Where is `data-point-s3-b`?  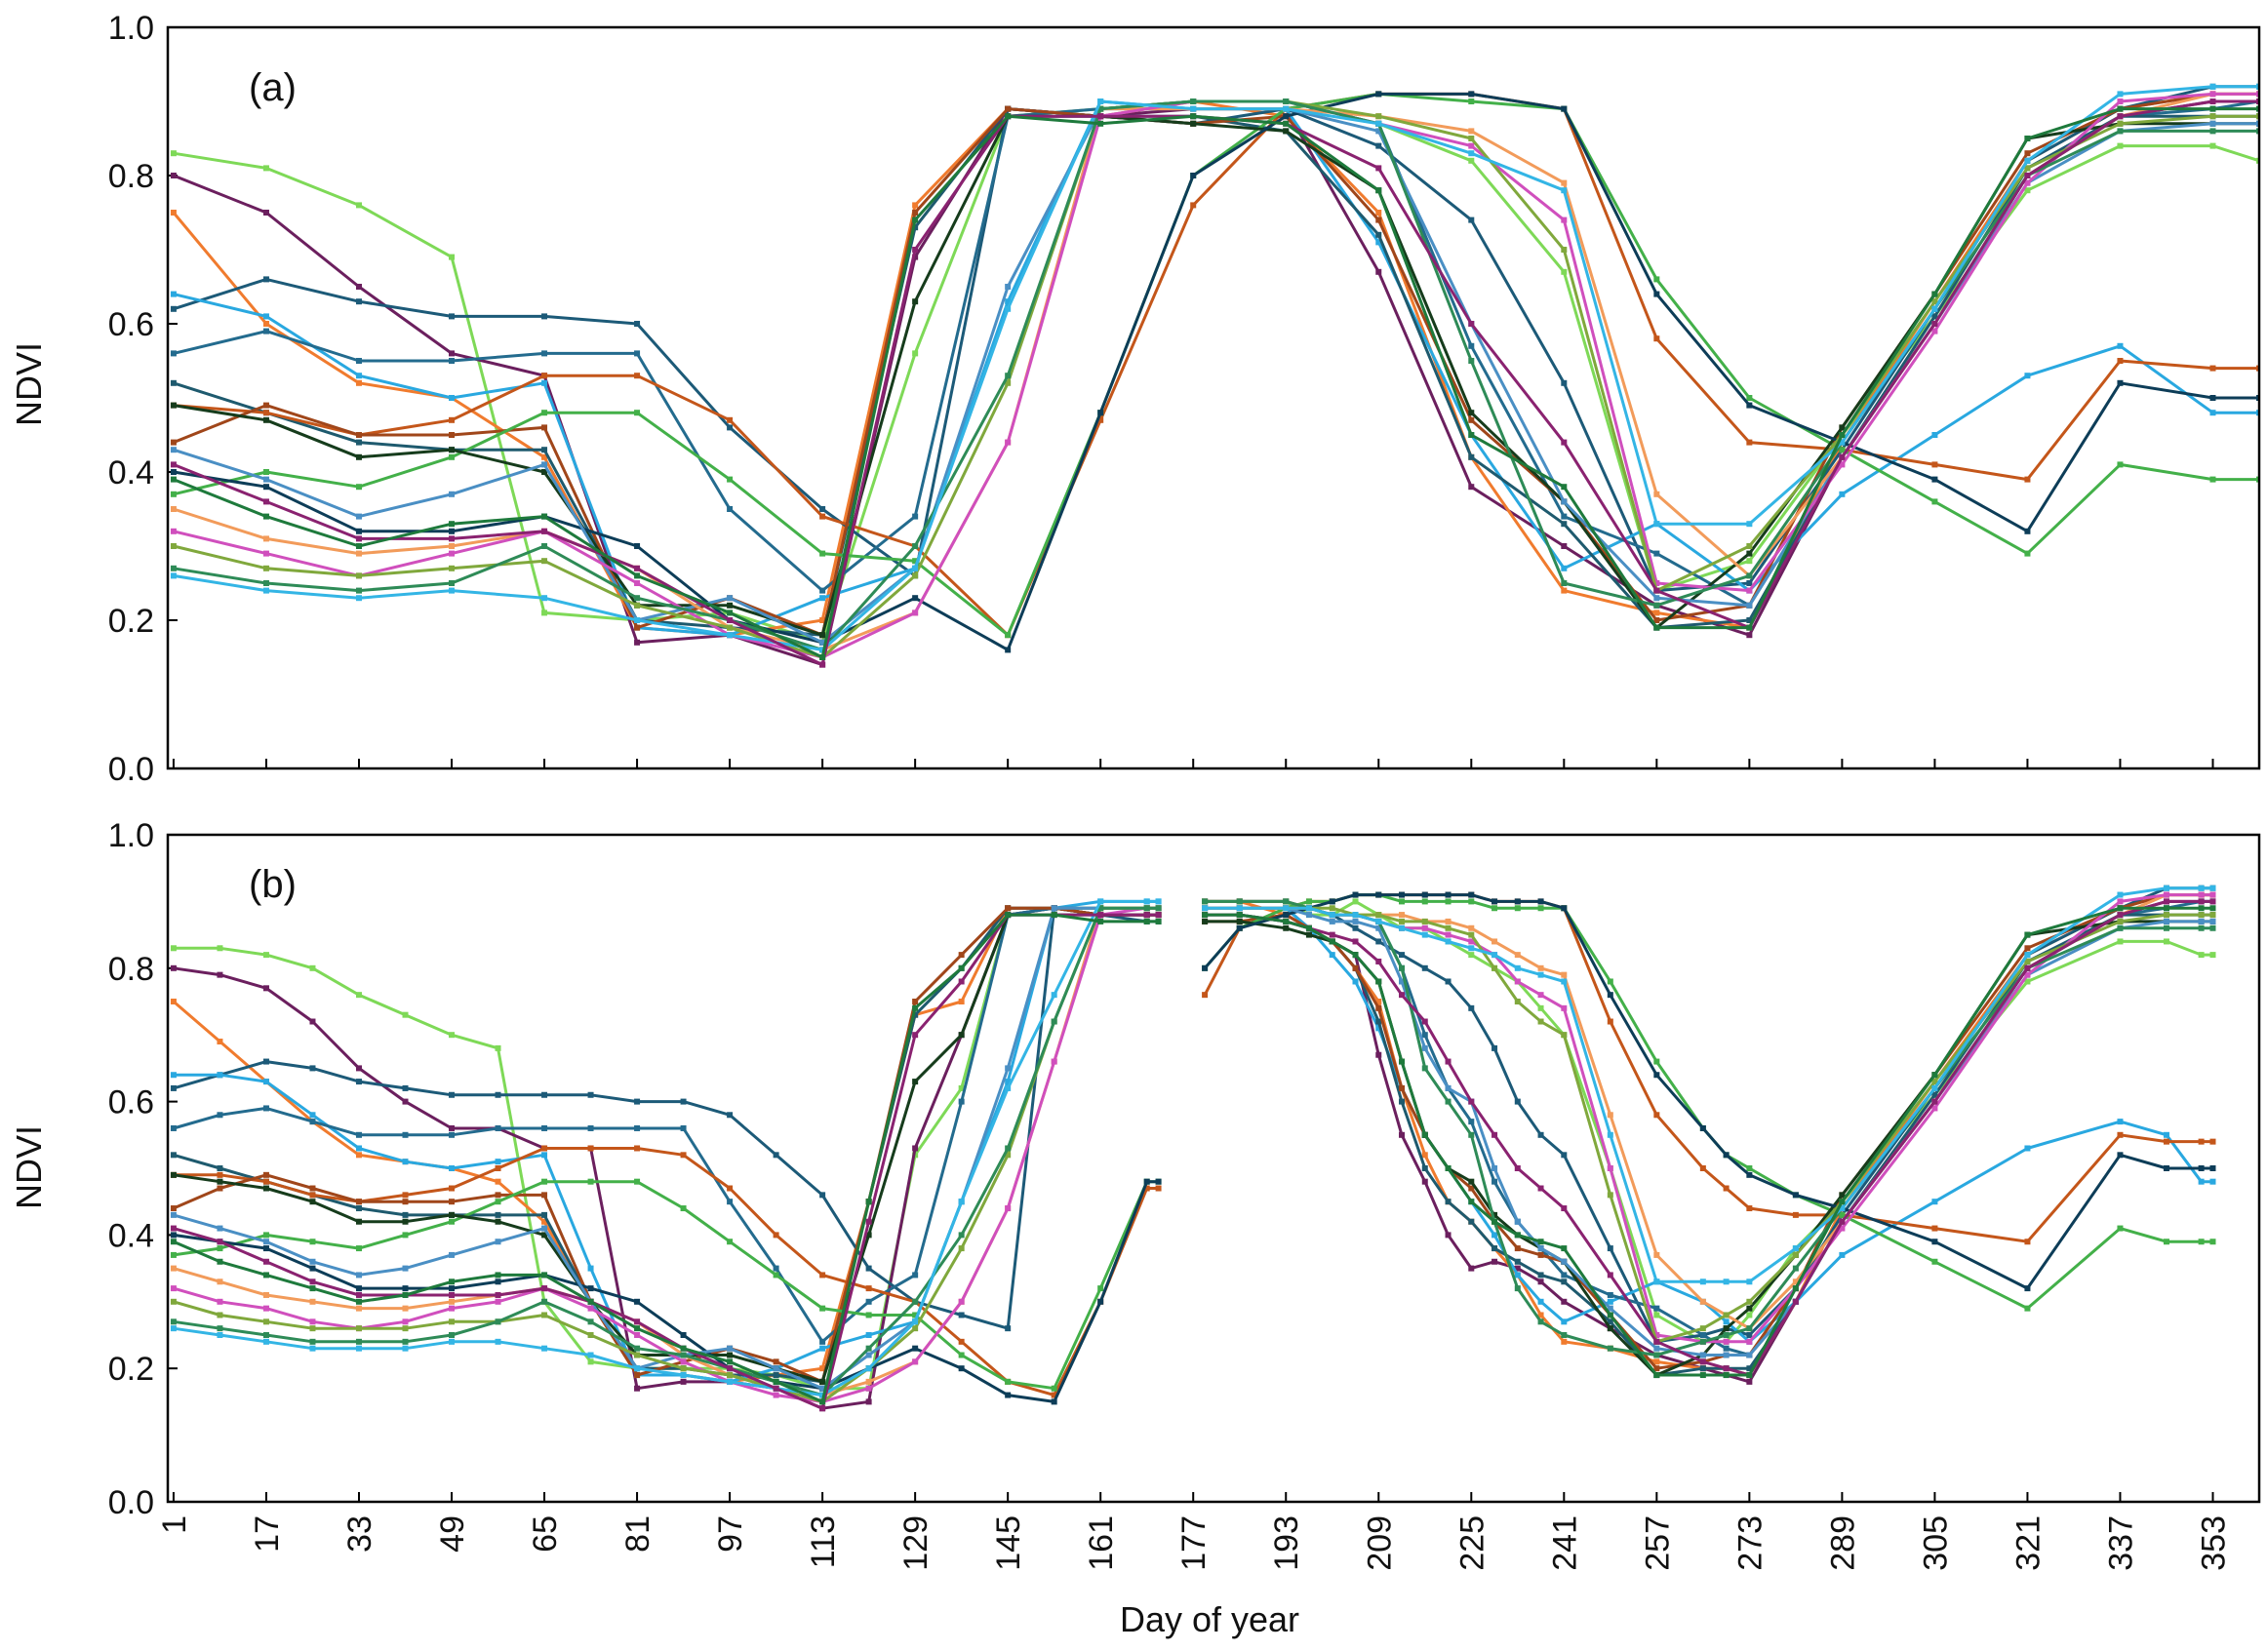
data-point-s3-b is located at coordinates (1541, 1315).